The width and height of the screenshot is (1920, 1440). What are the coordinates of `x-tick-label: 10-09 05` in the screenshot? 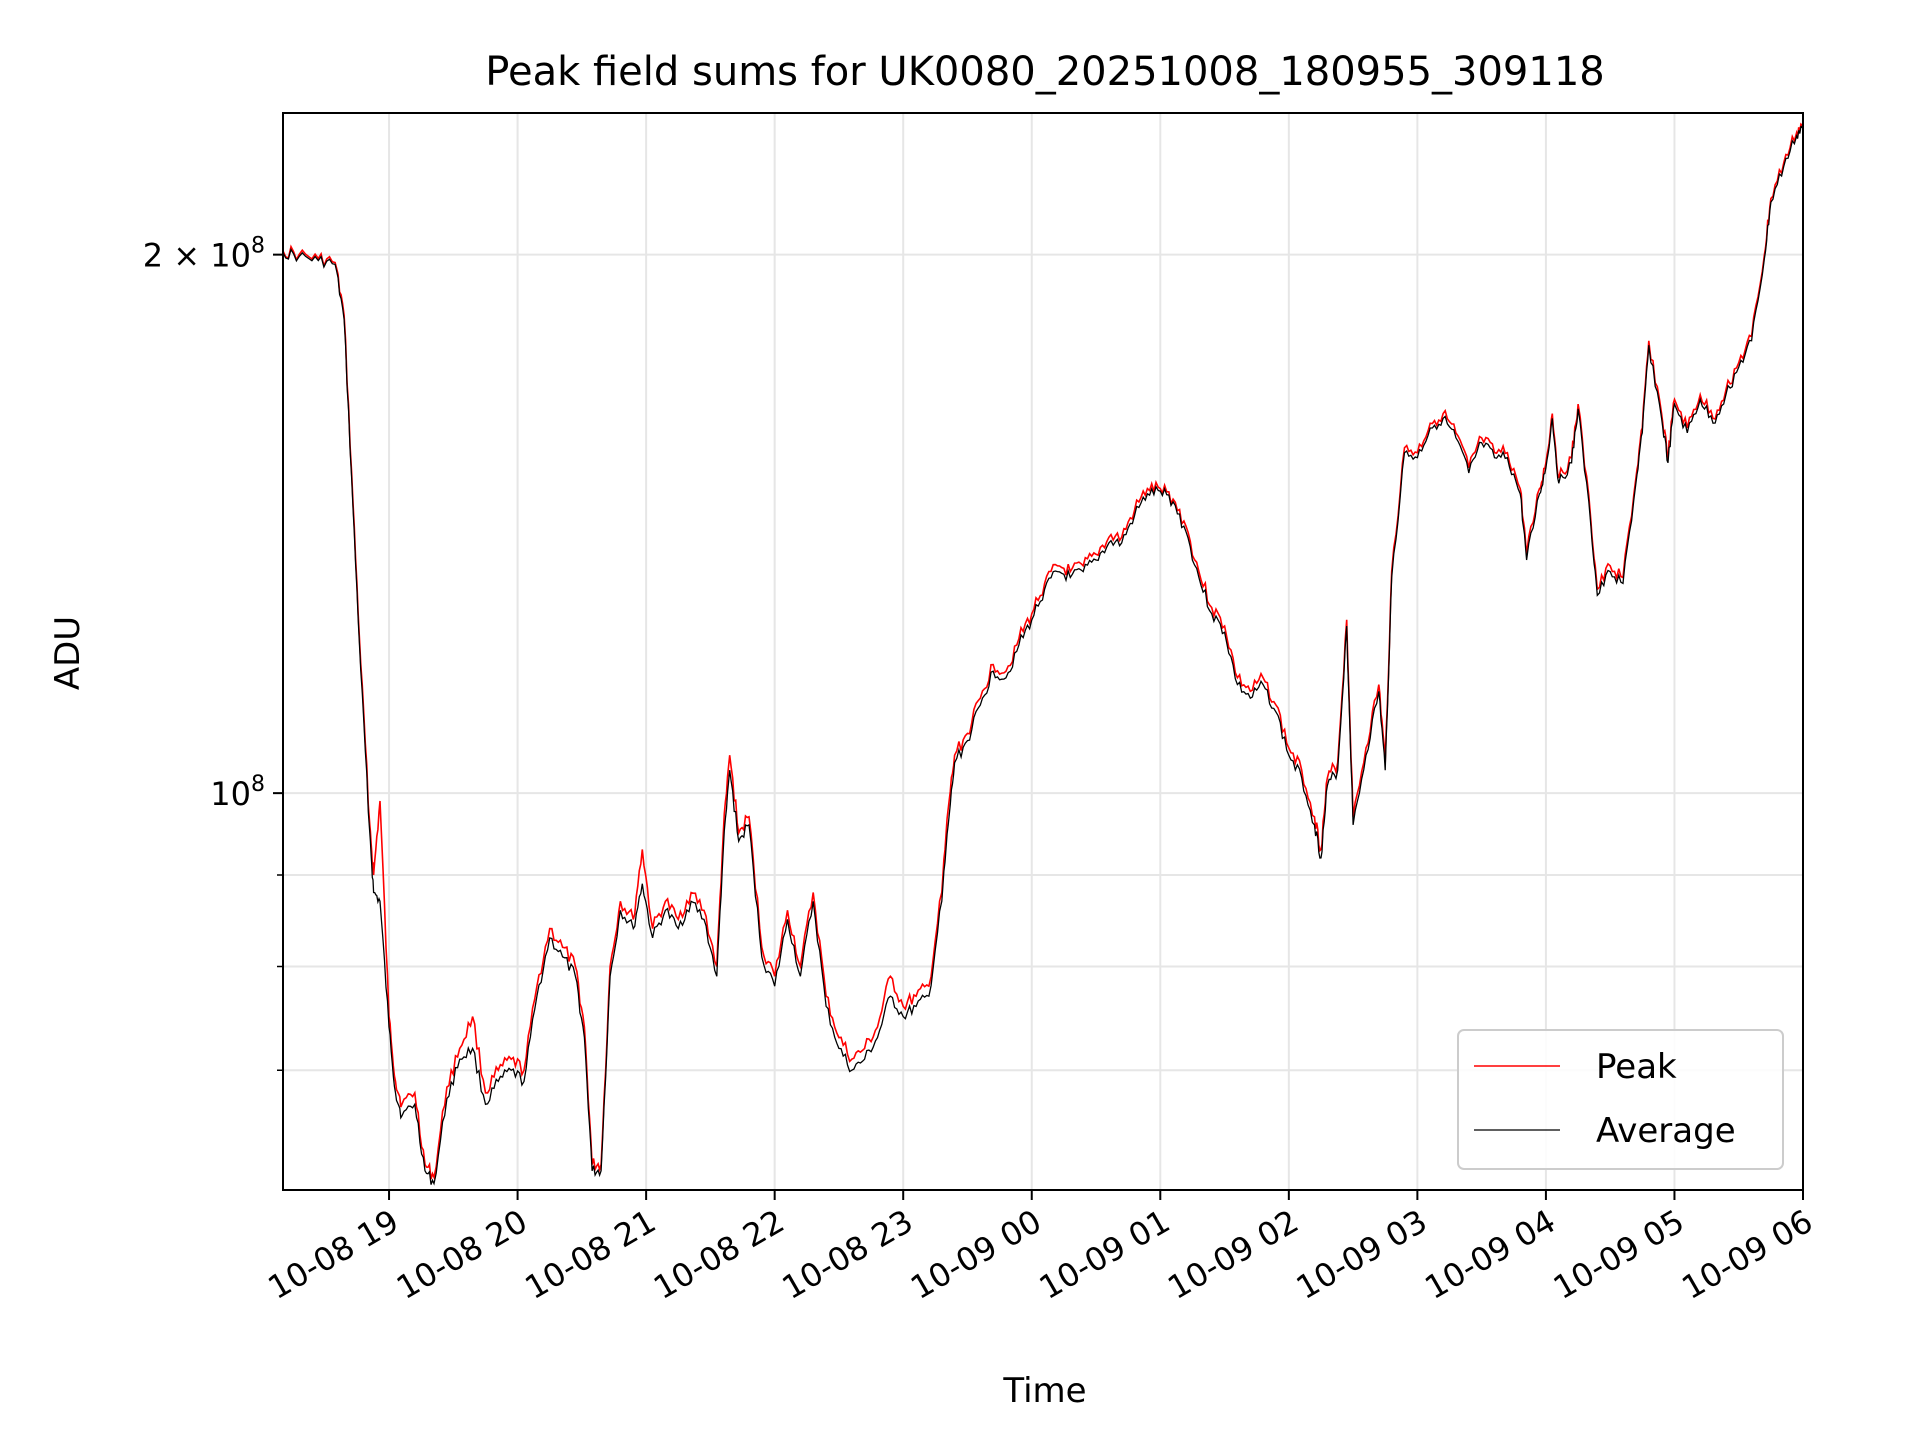 It's located at (1619, 1254).